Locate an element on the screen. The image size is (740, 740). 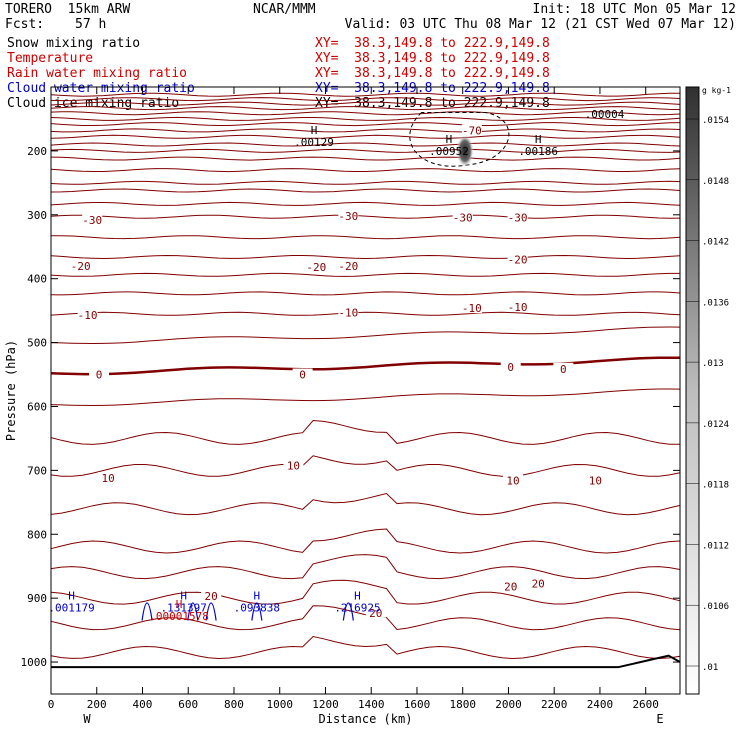
extrema-value: .00004 is located at coordinates (605, 114).